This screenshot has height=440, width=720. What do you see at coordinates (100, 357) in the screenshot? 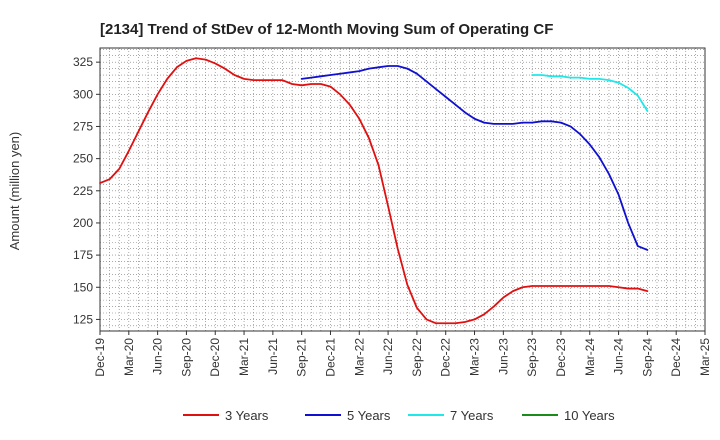
I see `x-tick-label: Dec-19` at bounding box center [100, 357].